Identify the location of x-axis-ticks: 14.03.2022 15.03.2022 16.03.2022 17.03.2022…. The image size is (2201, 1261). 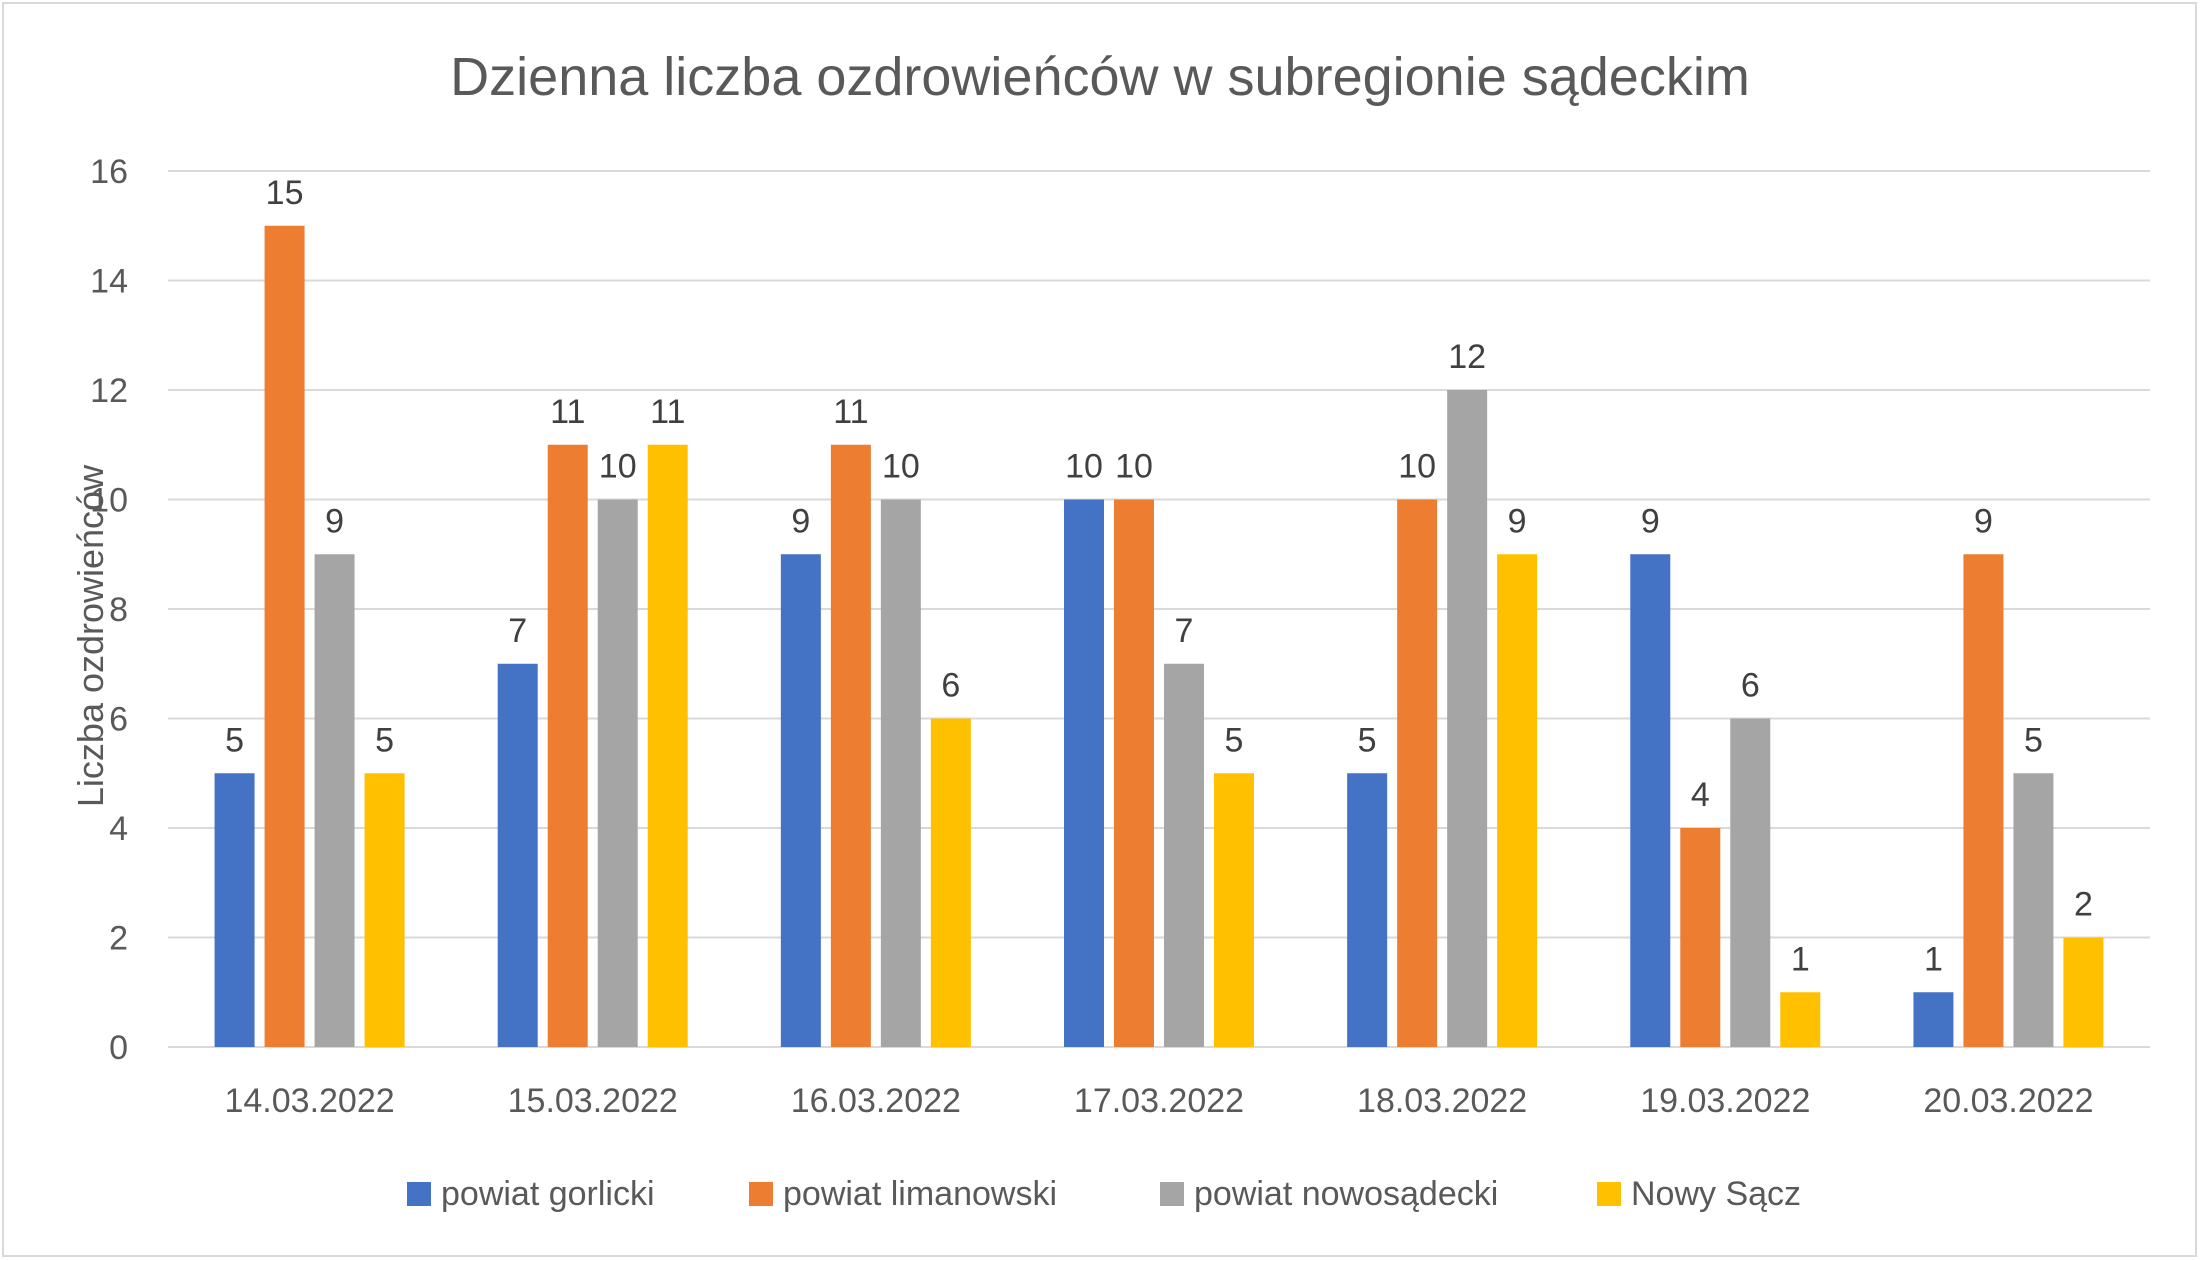
(1158, 1101).